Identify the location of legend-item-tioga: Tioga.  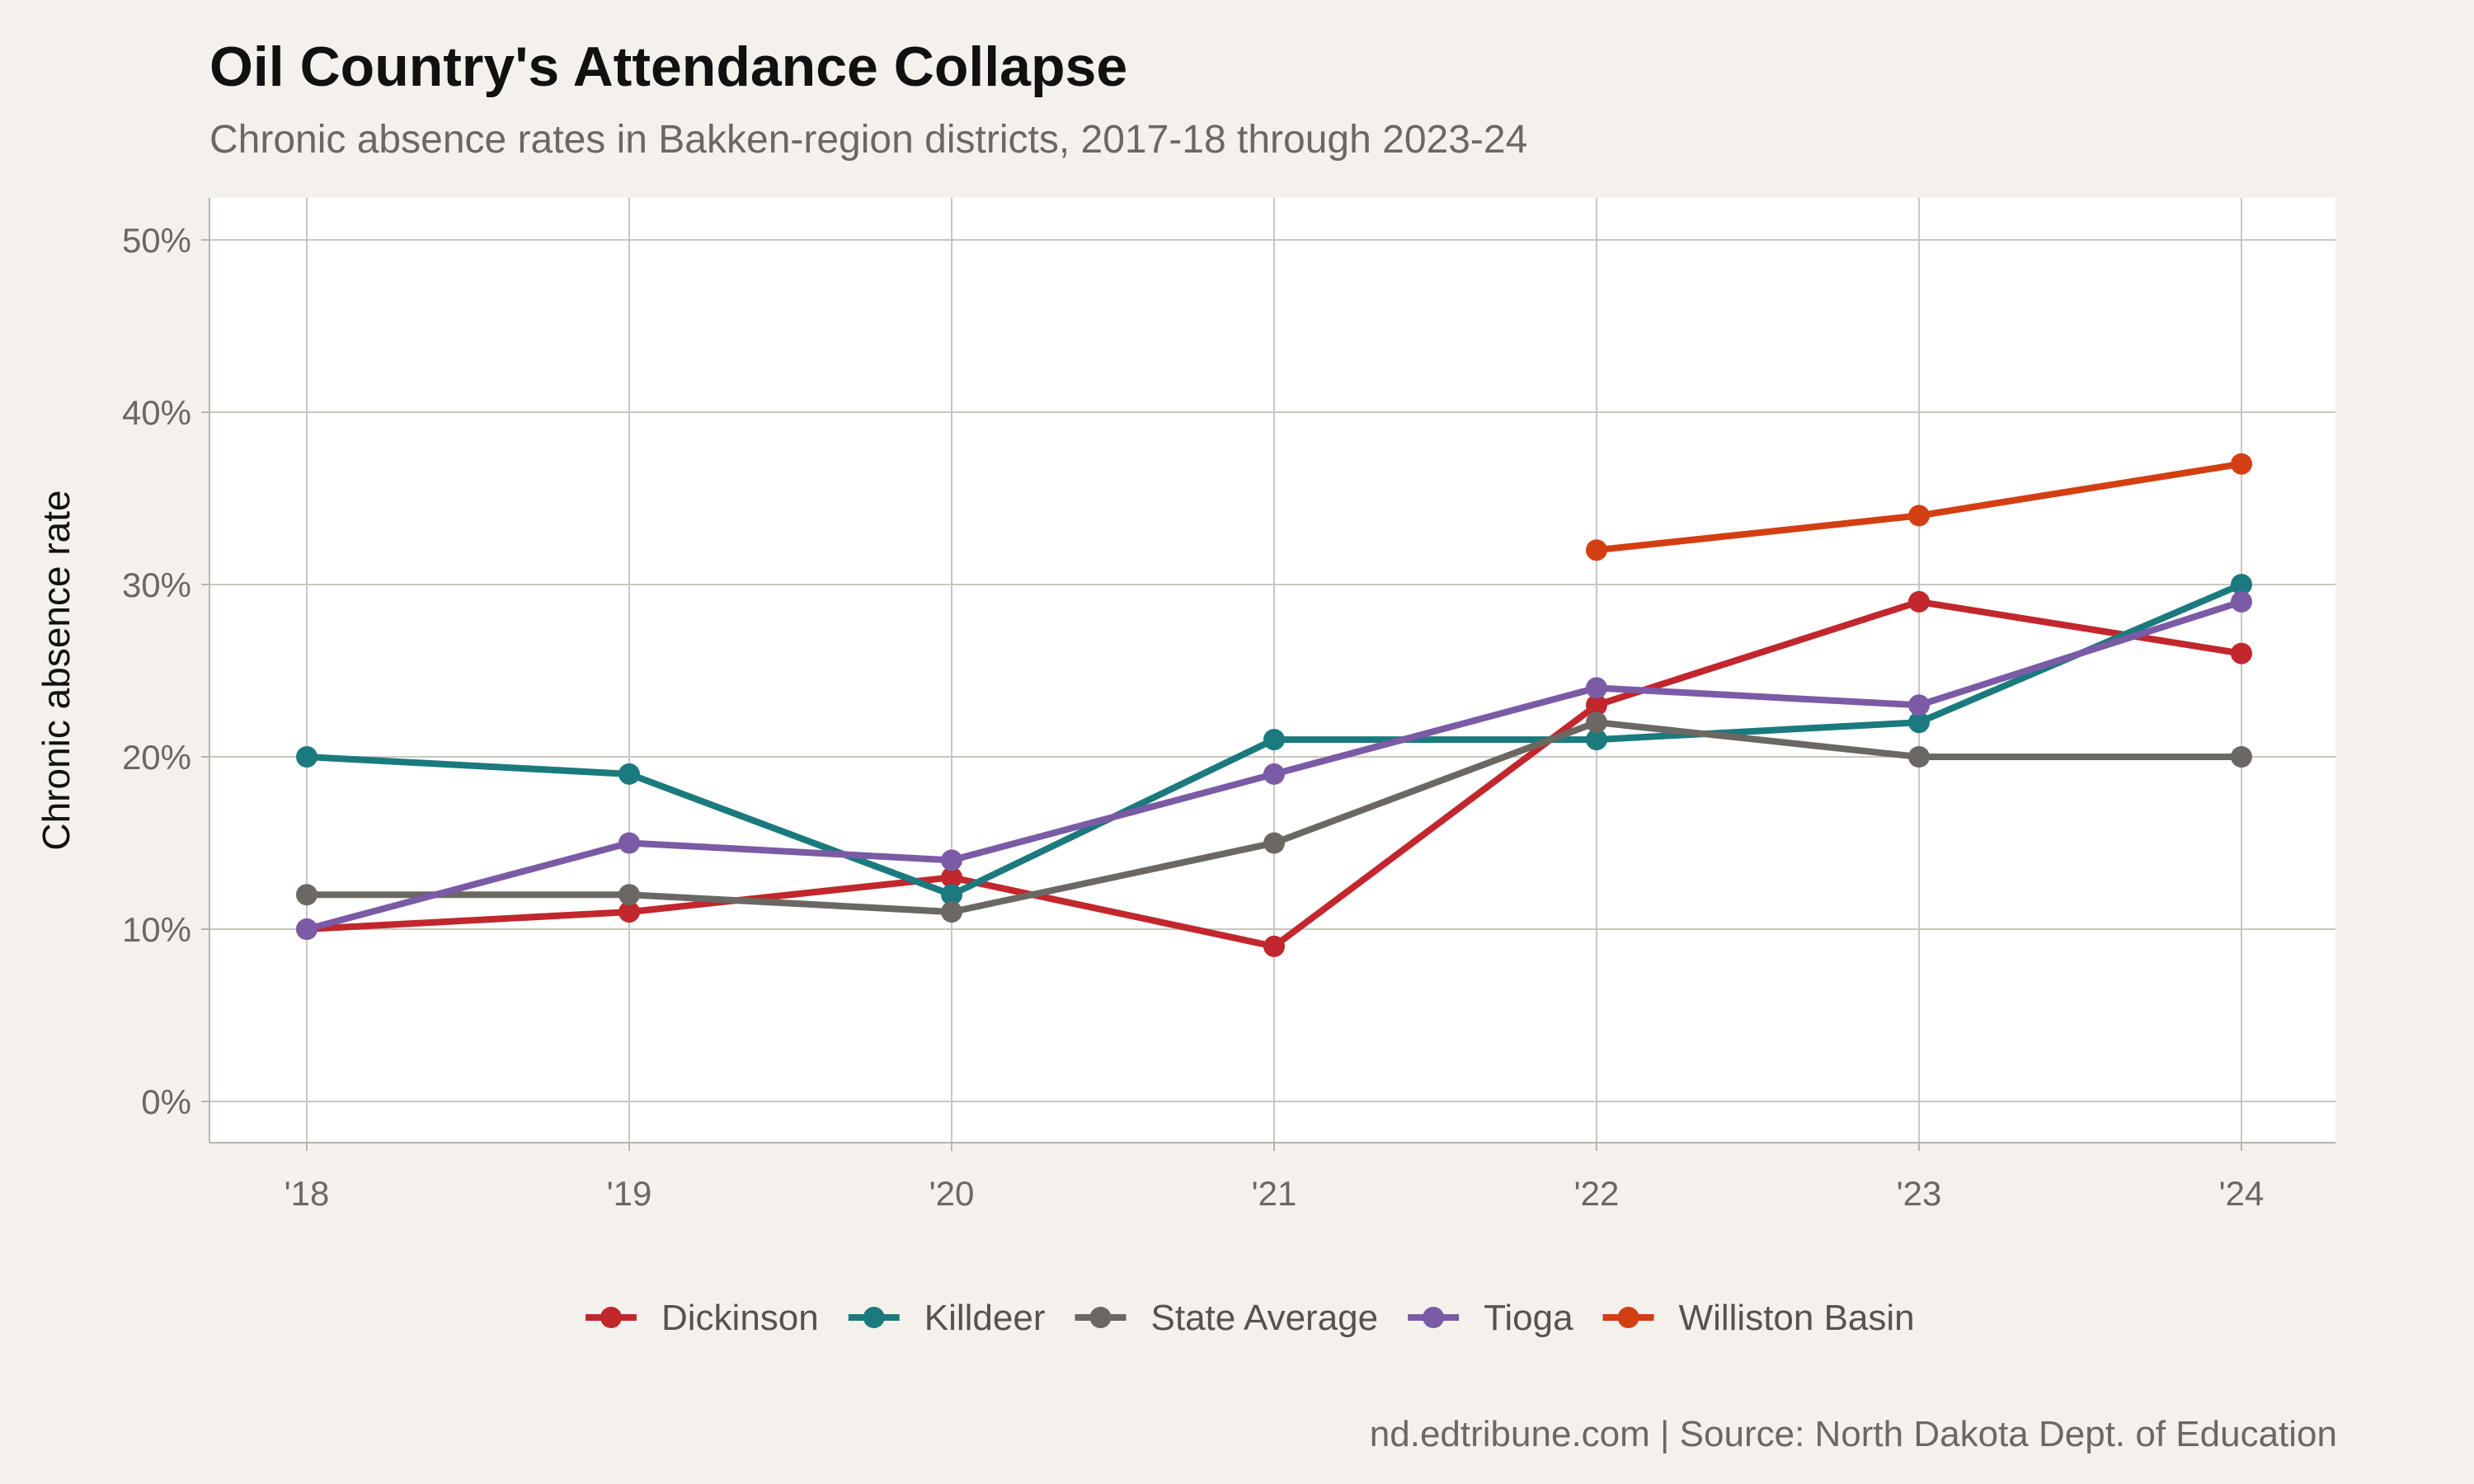
(1490, 1318).